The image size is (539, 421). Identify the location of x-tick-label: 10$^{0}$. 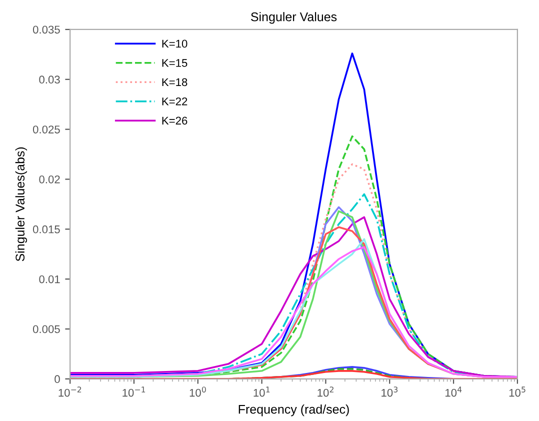
(198, 391).